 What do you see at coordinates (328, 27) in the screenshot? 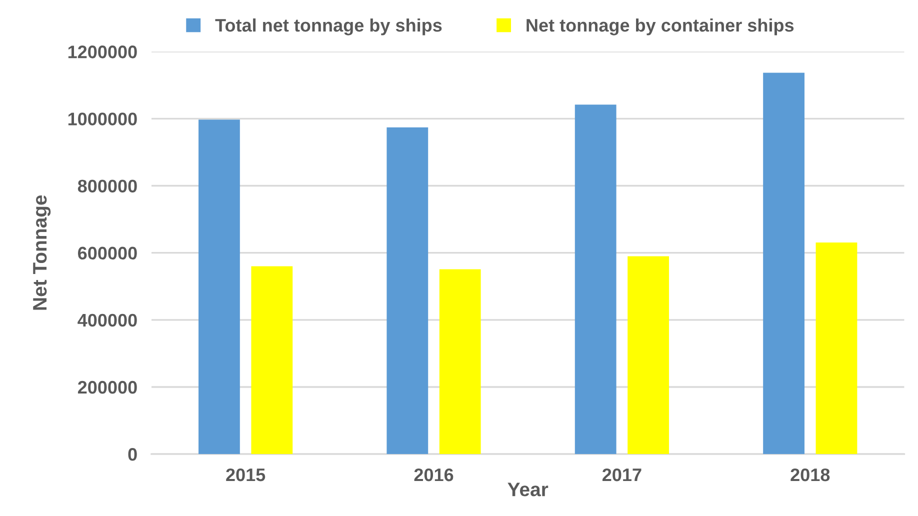
I see `legend-label: Total net tonnage by ships` at bounding box center [328, 27].